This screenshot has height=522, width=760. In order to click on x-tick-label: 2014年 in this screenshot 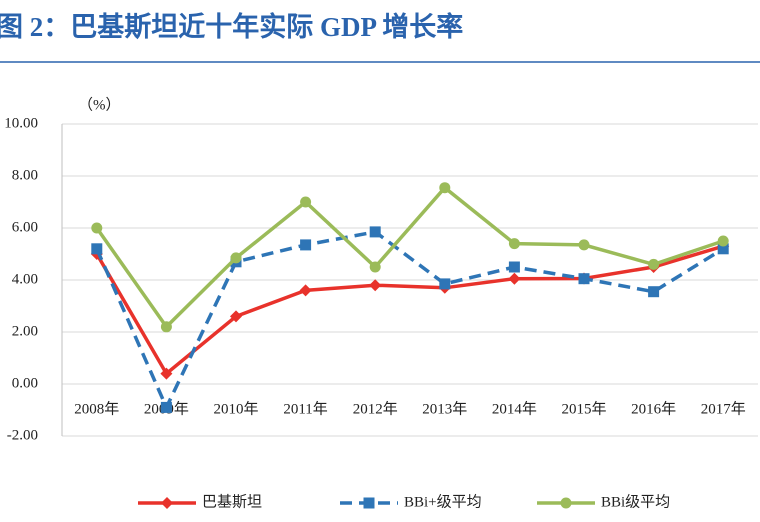, I will do `click(514, 408)`.